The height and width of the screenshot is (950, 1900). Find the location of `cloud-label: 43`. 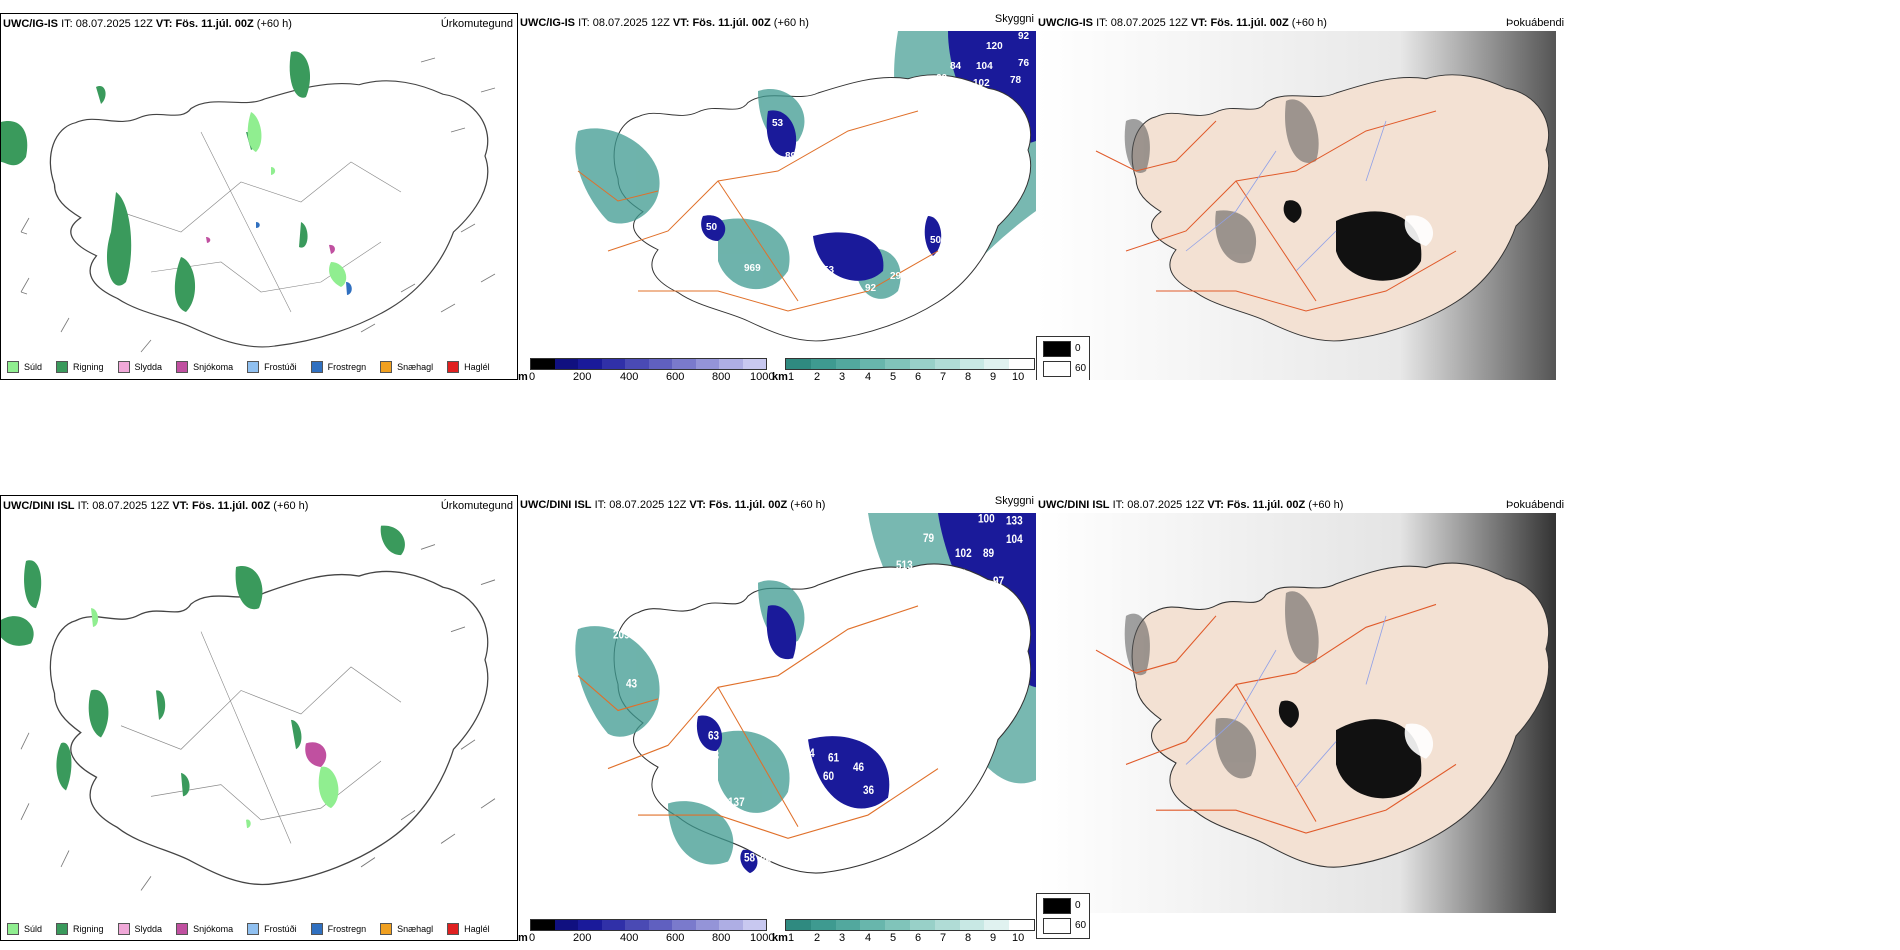

cloud-label: 43 is located at coordinates (631, 684).